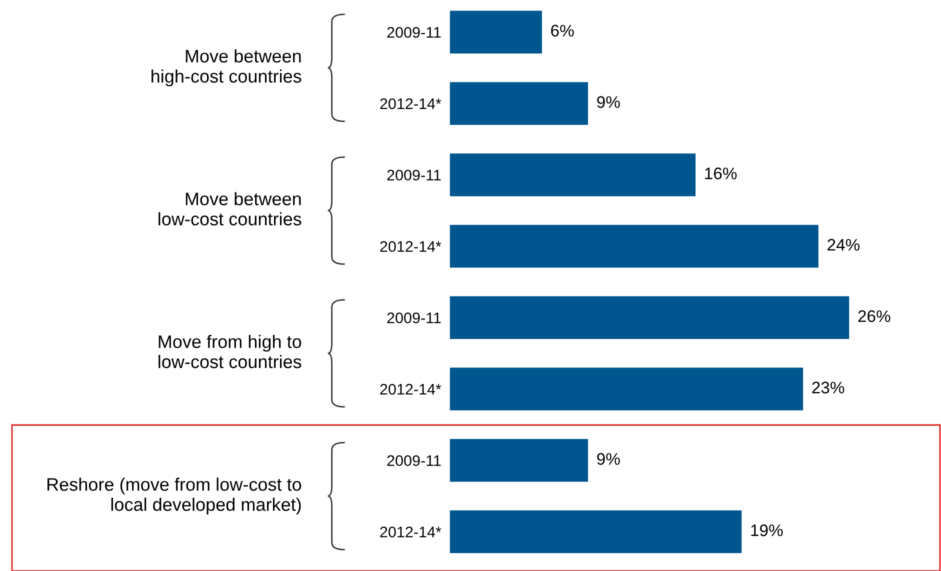 The width and height of the screenshot is (941, 571). I want to click on data-label: 23%, so click(828, 388).